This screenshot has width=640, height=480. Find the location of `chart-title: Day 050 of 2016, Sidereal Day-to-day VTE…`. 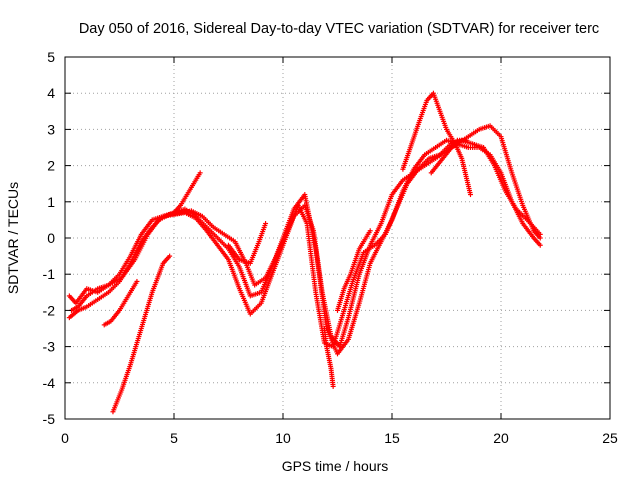

chart-title: Day 050 of 2016, Sidereal Day-to-day VTE… is located at coordinates (339, 29).